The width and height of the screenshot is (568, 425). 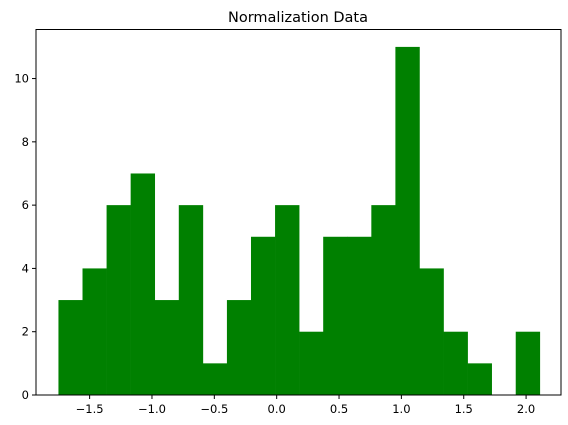 What do you see at coordinates (152, 409) in the screenshot?
I see `x-tick-label: −1.0` at bounding box center [152, 409].